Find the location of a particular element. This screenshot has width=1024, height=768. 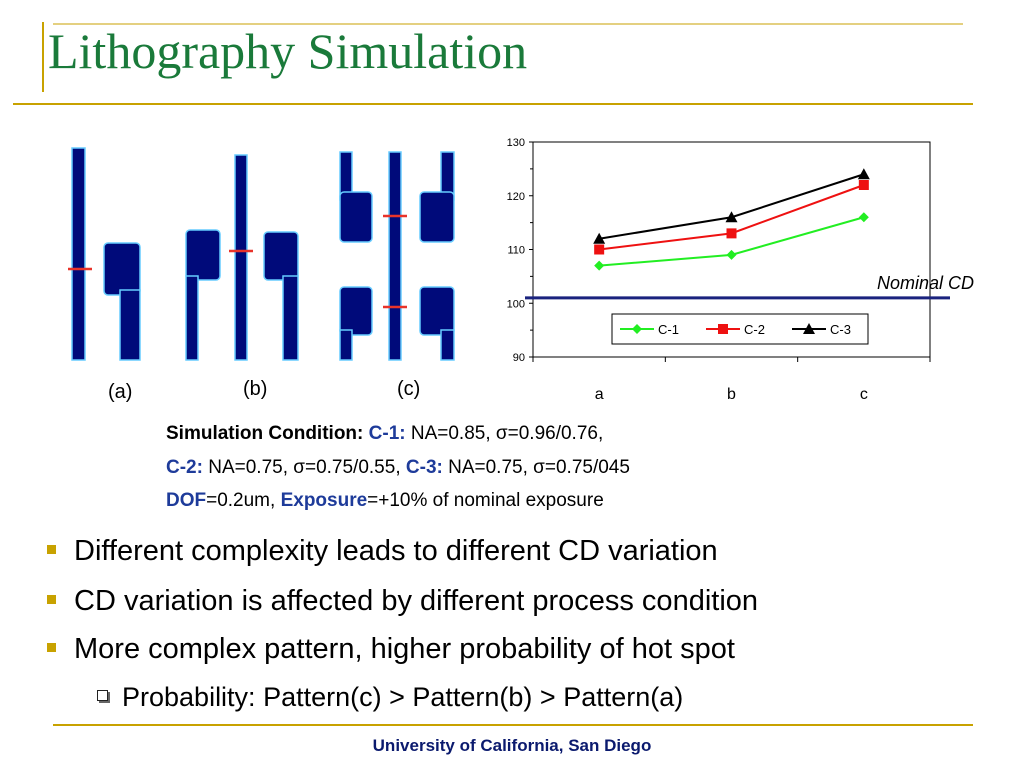

x-tick-label: a is located at coordinates (599, 394).